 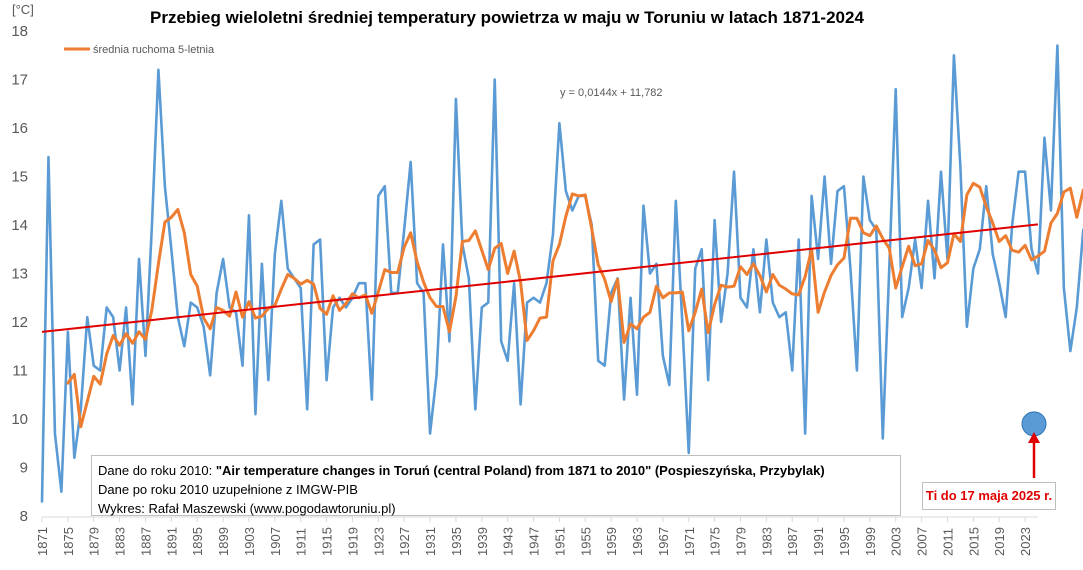 I want to click on x-tick-label: 1883, so click(x=120, y=541).